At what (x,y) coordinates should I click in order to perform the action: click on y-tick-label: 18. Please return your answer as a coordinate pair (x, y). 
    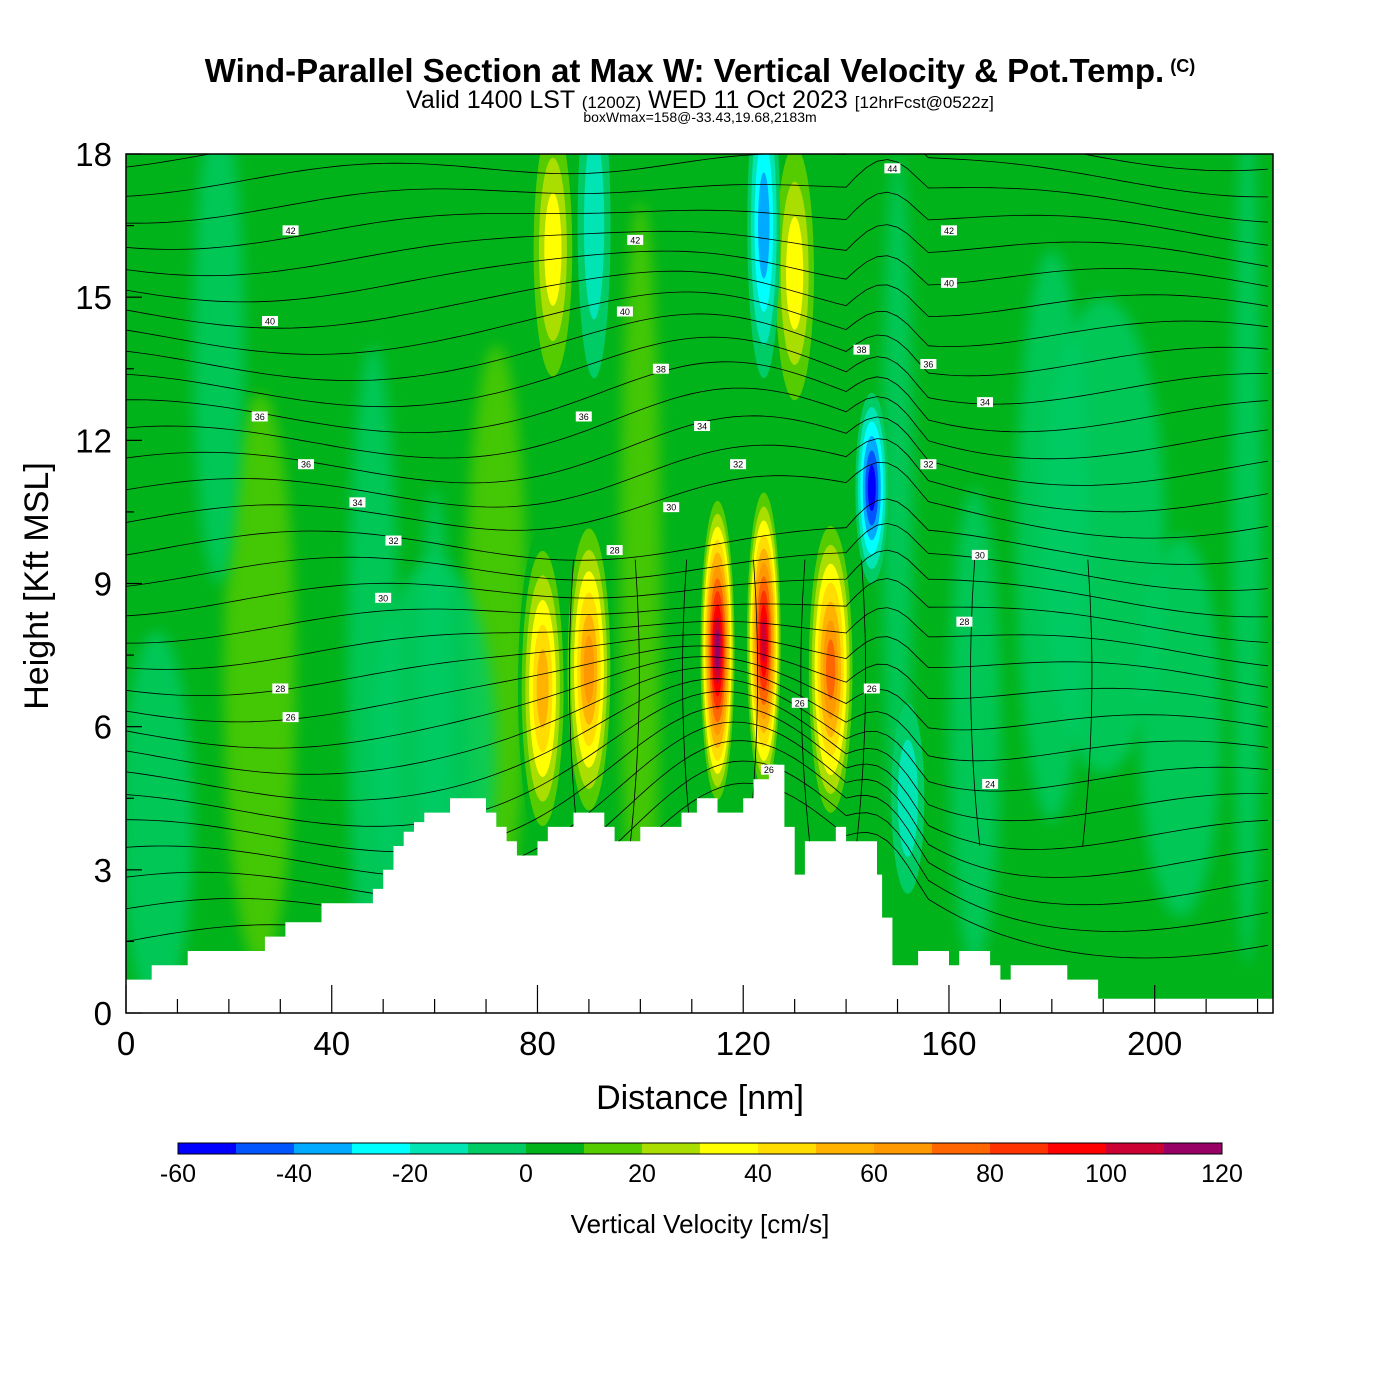
    Looking at the image, I should click on (93, 154).